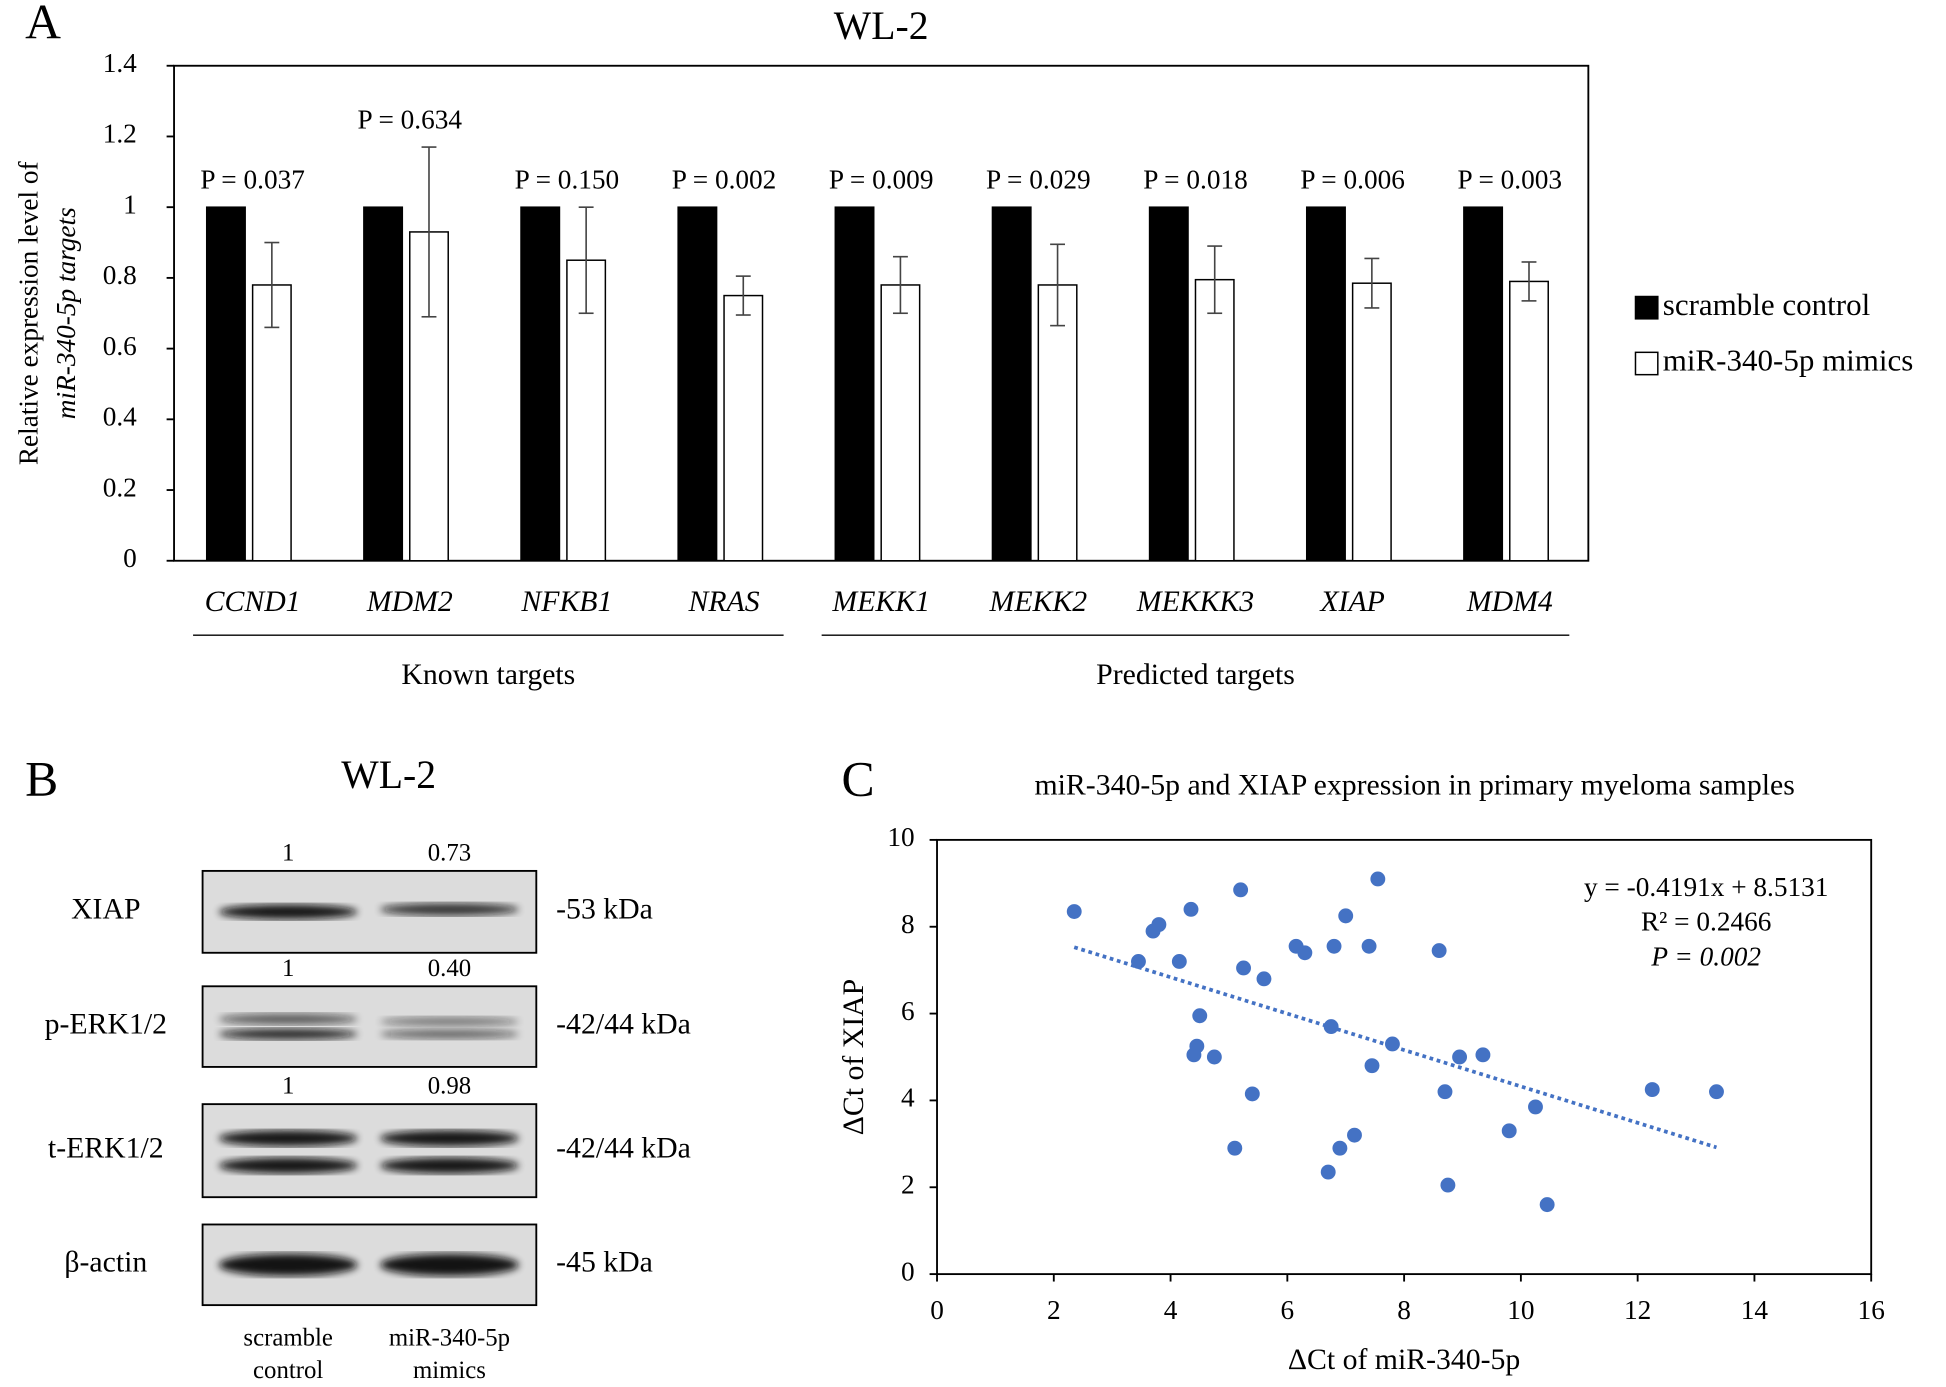 The image size is (1946, 1387). What do you see at coordinates (908, 924) in the screenshot?
I see `y-tick-label: 8` at bounding box center [908, 924].